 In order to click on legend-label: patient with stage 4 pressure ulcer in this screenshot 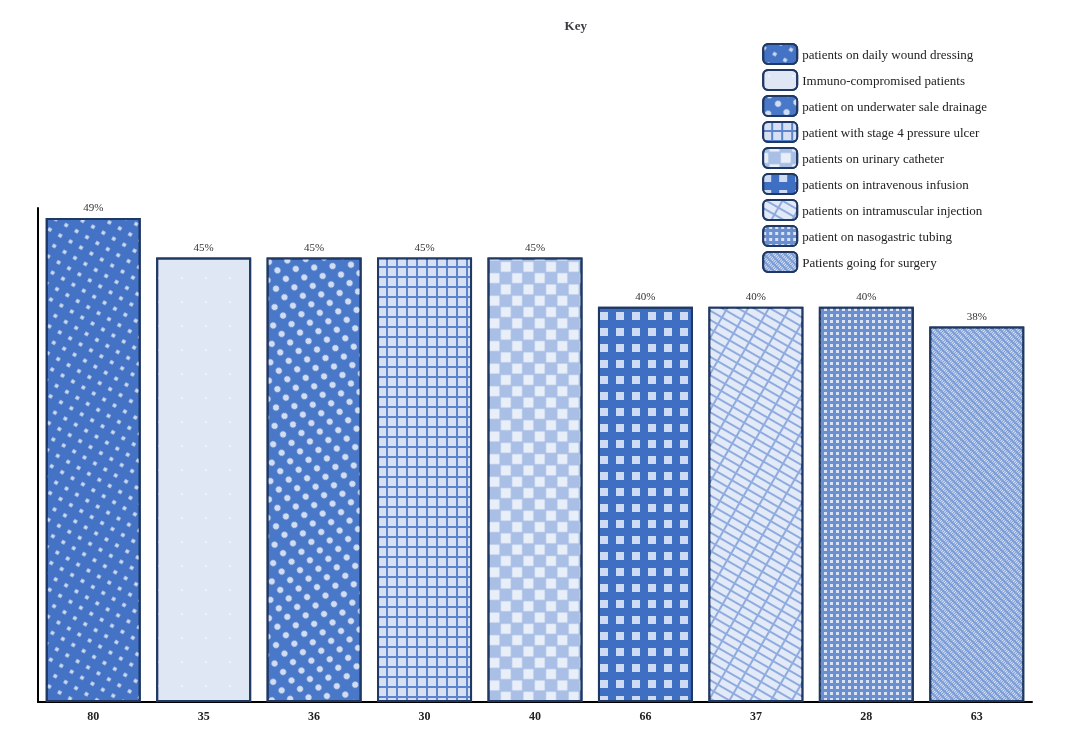, I will do `click(891, 132)`.